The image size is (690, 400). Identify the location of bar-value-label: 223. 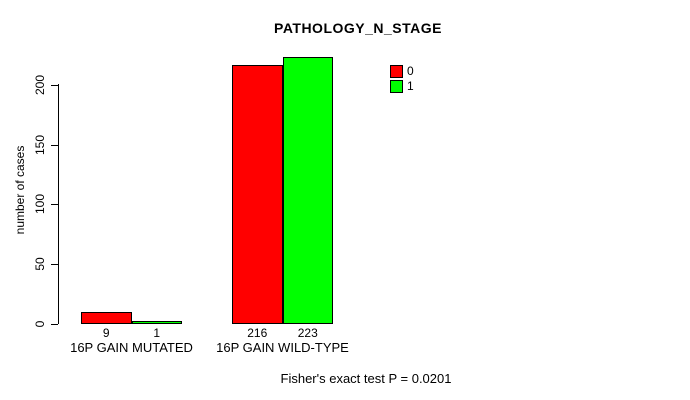
(307, 333).